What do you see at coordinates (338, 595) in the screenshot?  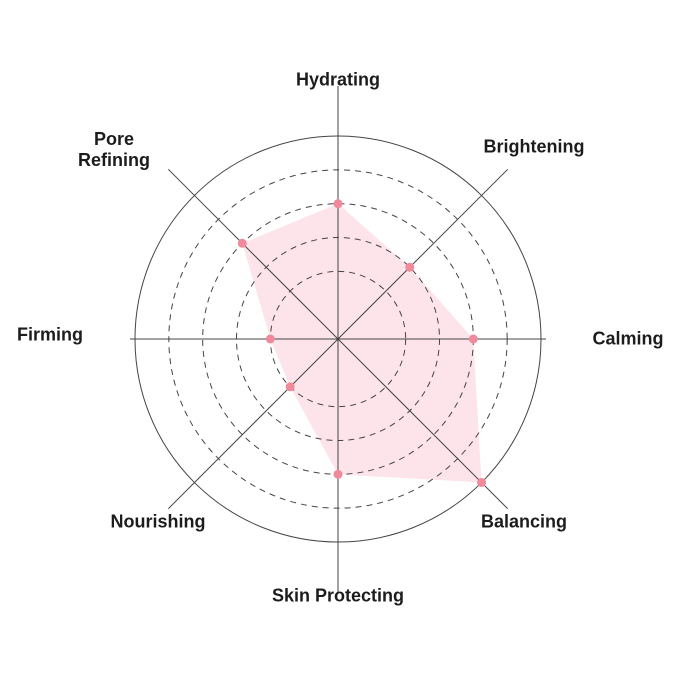 I see `axis-label-skin-protecting: Skin Protecting` at bounding box center [338, 595].